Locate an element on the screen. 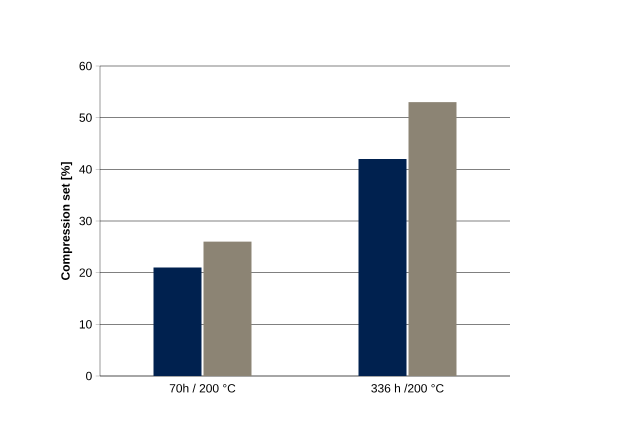  x-tick-label: 336 h /200 °C is located at coordinates (407, 388).